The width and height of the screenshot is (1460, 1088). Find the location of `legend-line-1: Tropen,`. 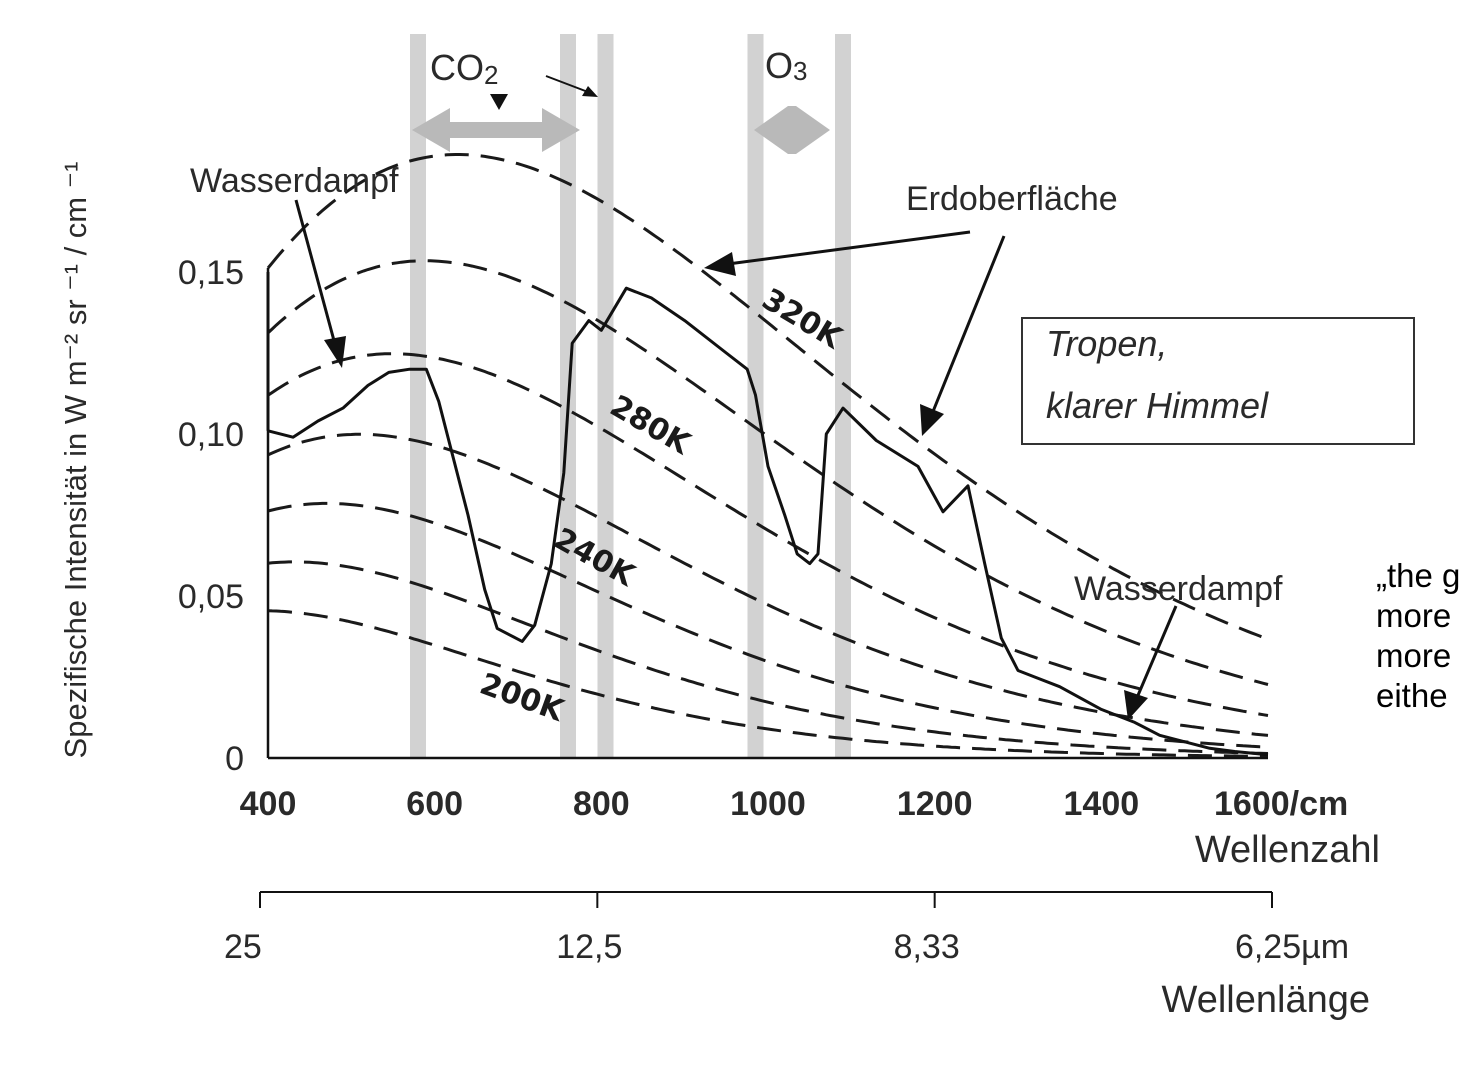

legend-line-1: Tropen, is located at coordinates (1106, 343).